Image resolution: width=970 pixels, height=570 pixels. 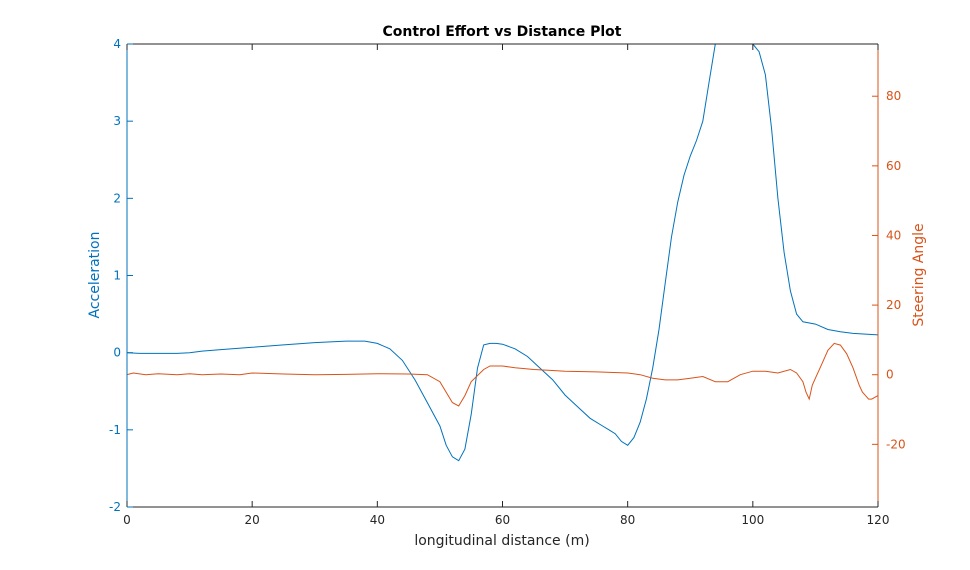 I want to click on x-axis-label: longitudinal distance (m), so click(x=501, y=541).